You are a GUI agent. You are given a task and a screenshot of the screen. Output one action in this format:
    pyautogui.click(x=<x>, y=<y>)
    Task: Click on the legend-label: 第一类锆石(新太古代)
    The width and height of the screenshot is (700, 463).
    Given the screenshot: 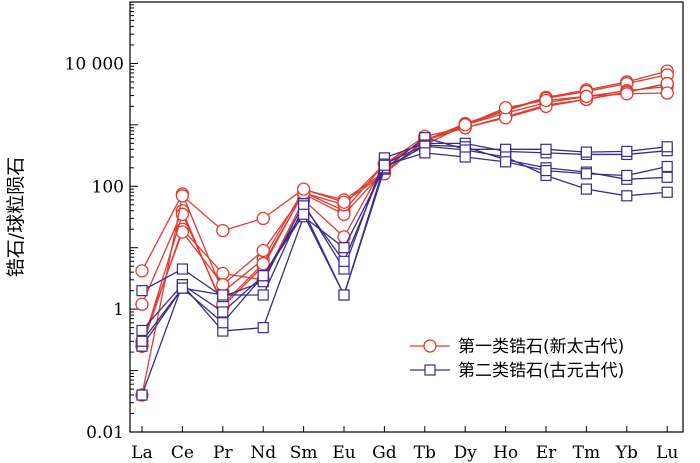 What is the action you would take?
    pyautogui.click(x=541, y=347)
    